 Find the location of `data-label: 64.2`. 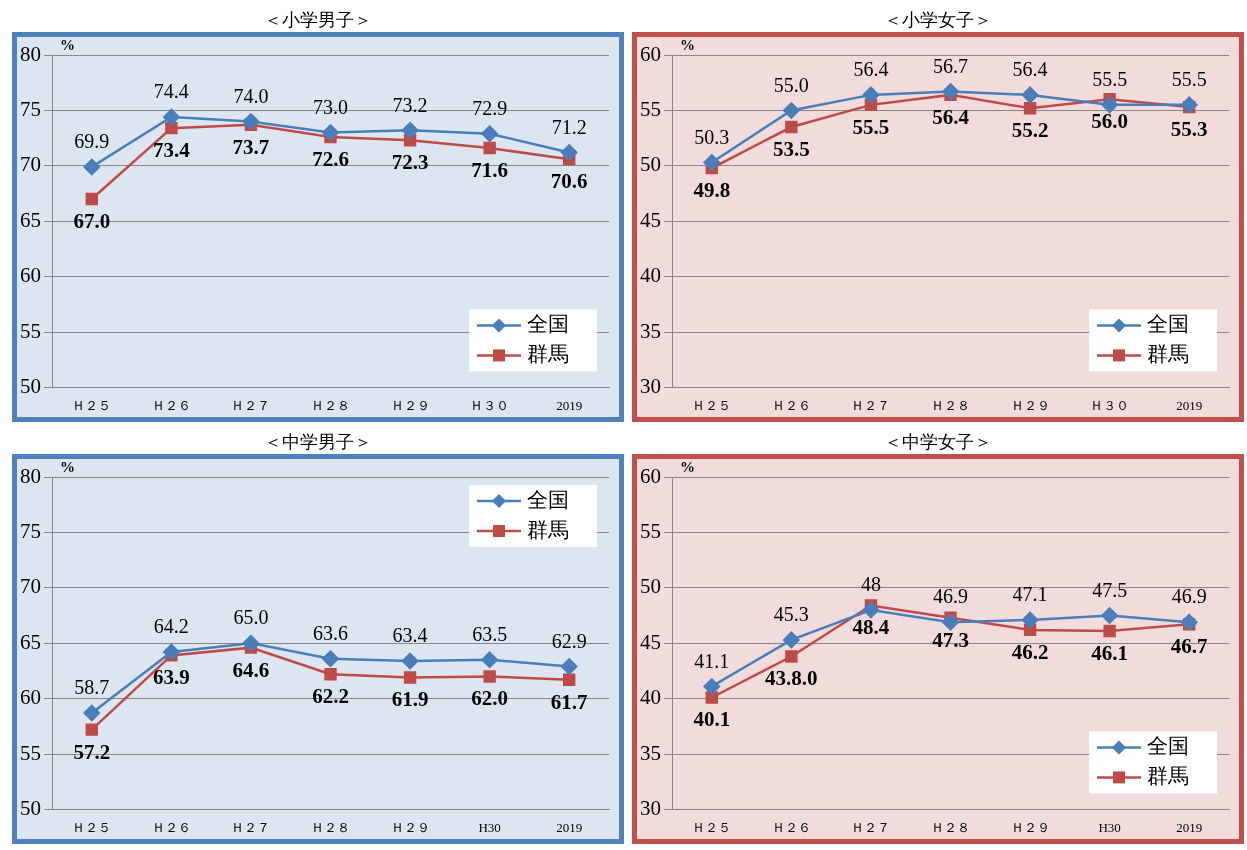

data-label: 64.2 is located at coordinates (171, 626).